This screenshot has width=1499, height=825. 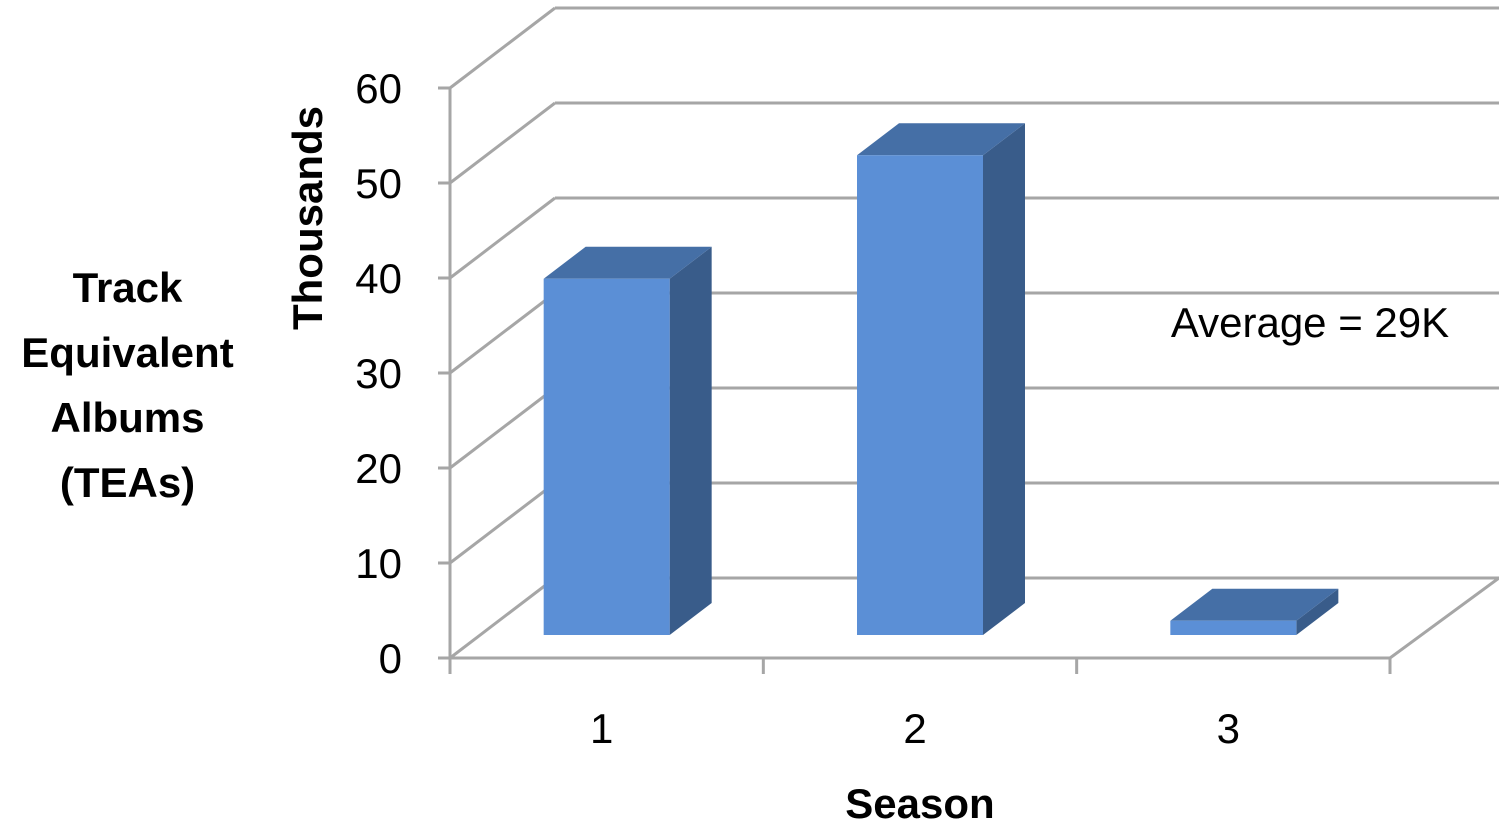 What do you see at coordinates (914, 728) in the screenshot?
I see `x-tick-label-2: 2` at bounding box center [914, 728].